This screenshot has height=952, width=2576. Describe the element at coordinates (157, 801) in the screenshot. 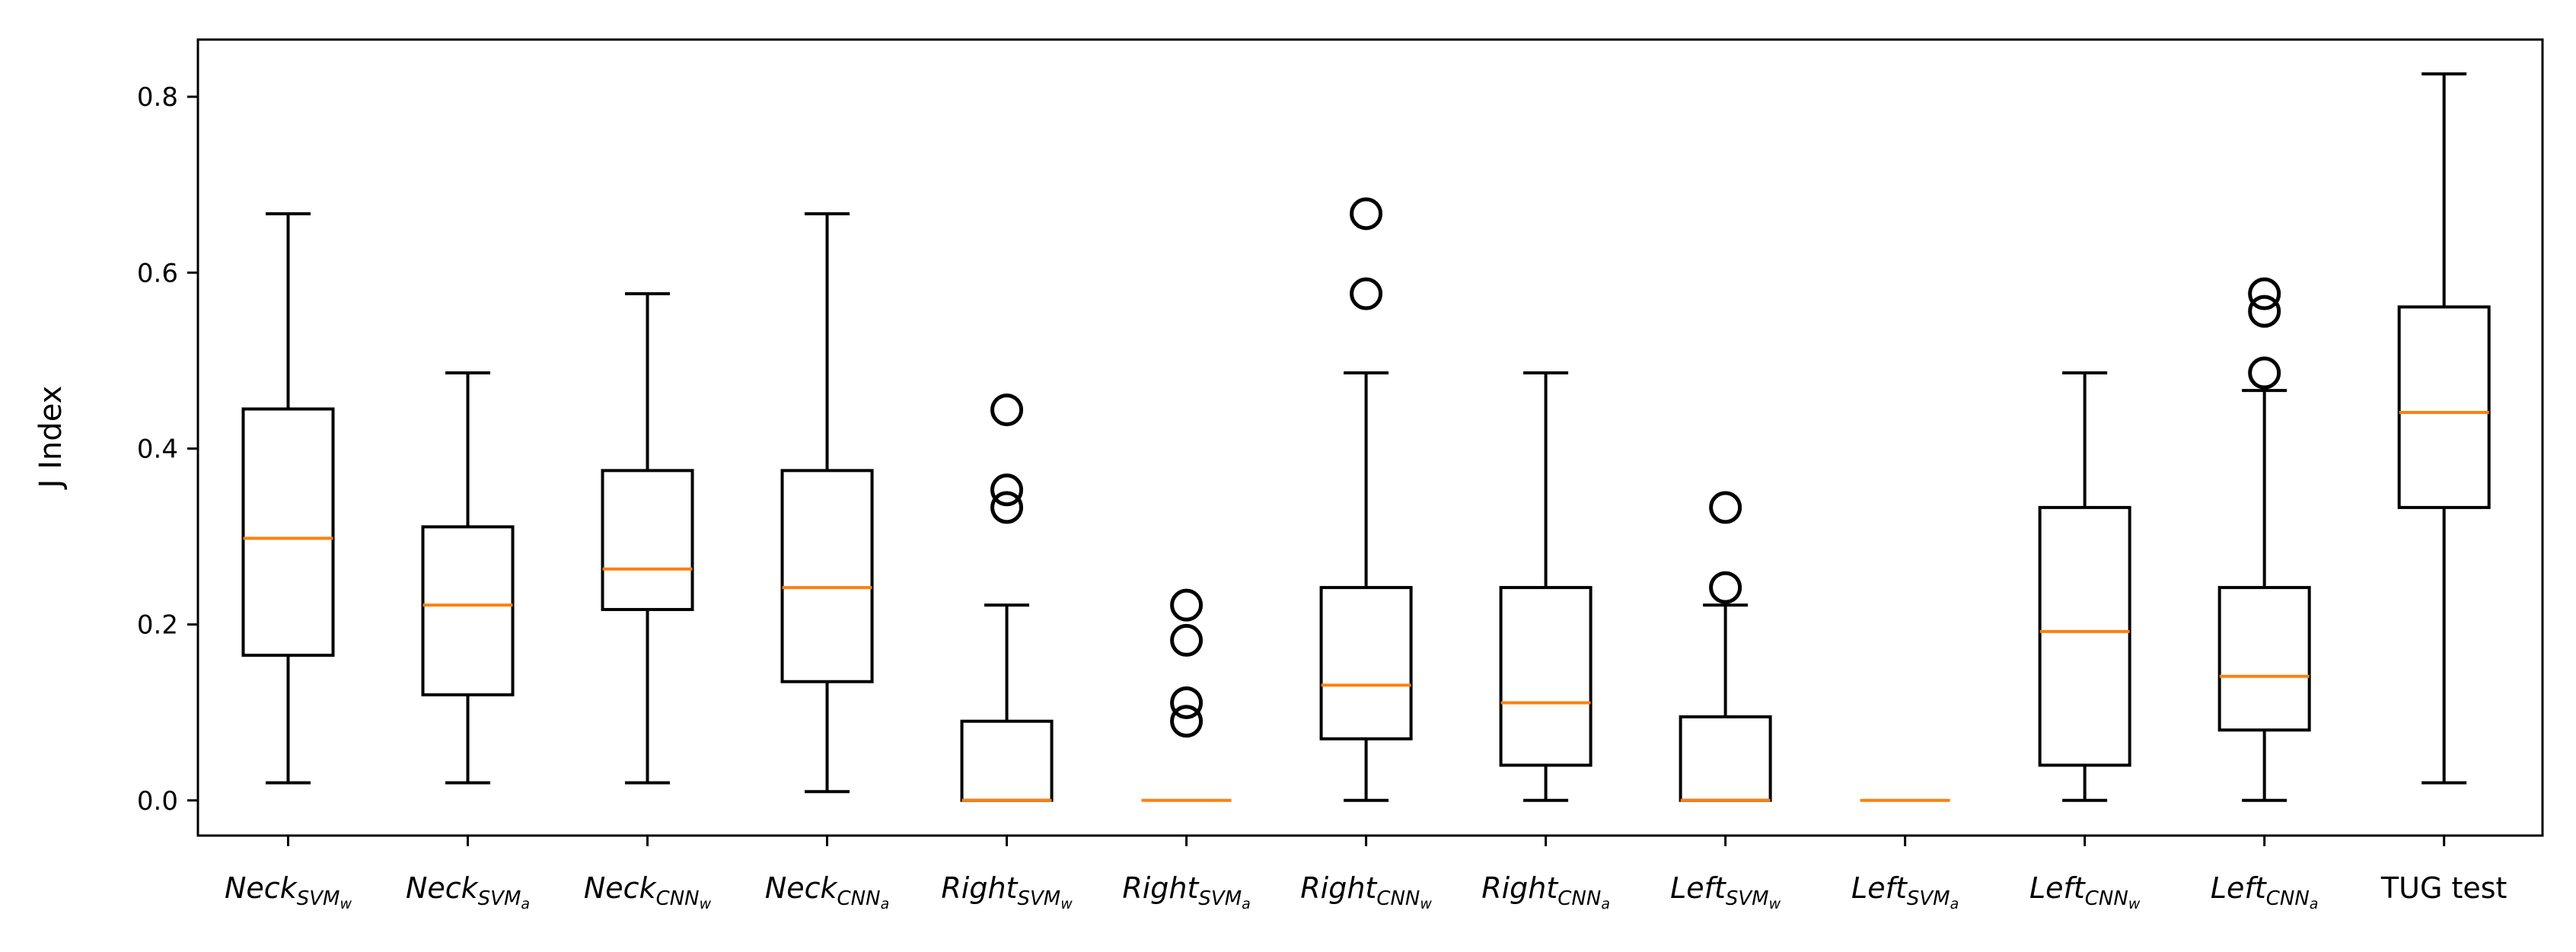

I see `y-tick-label: 0.0` at that location.